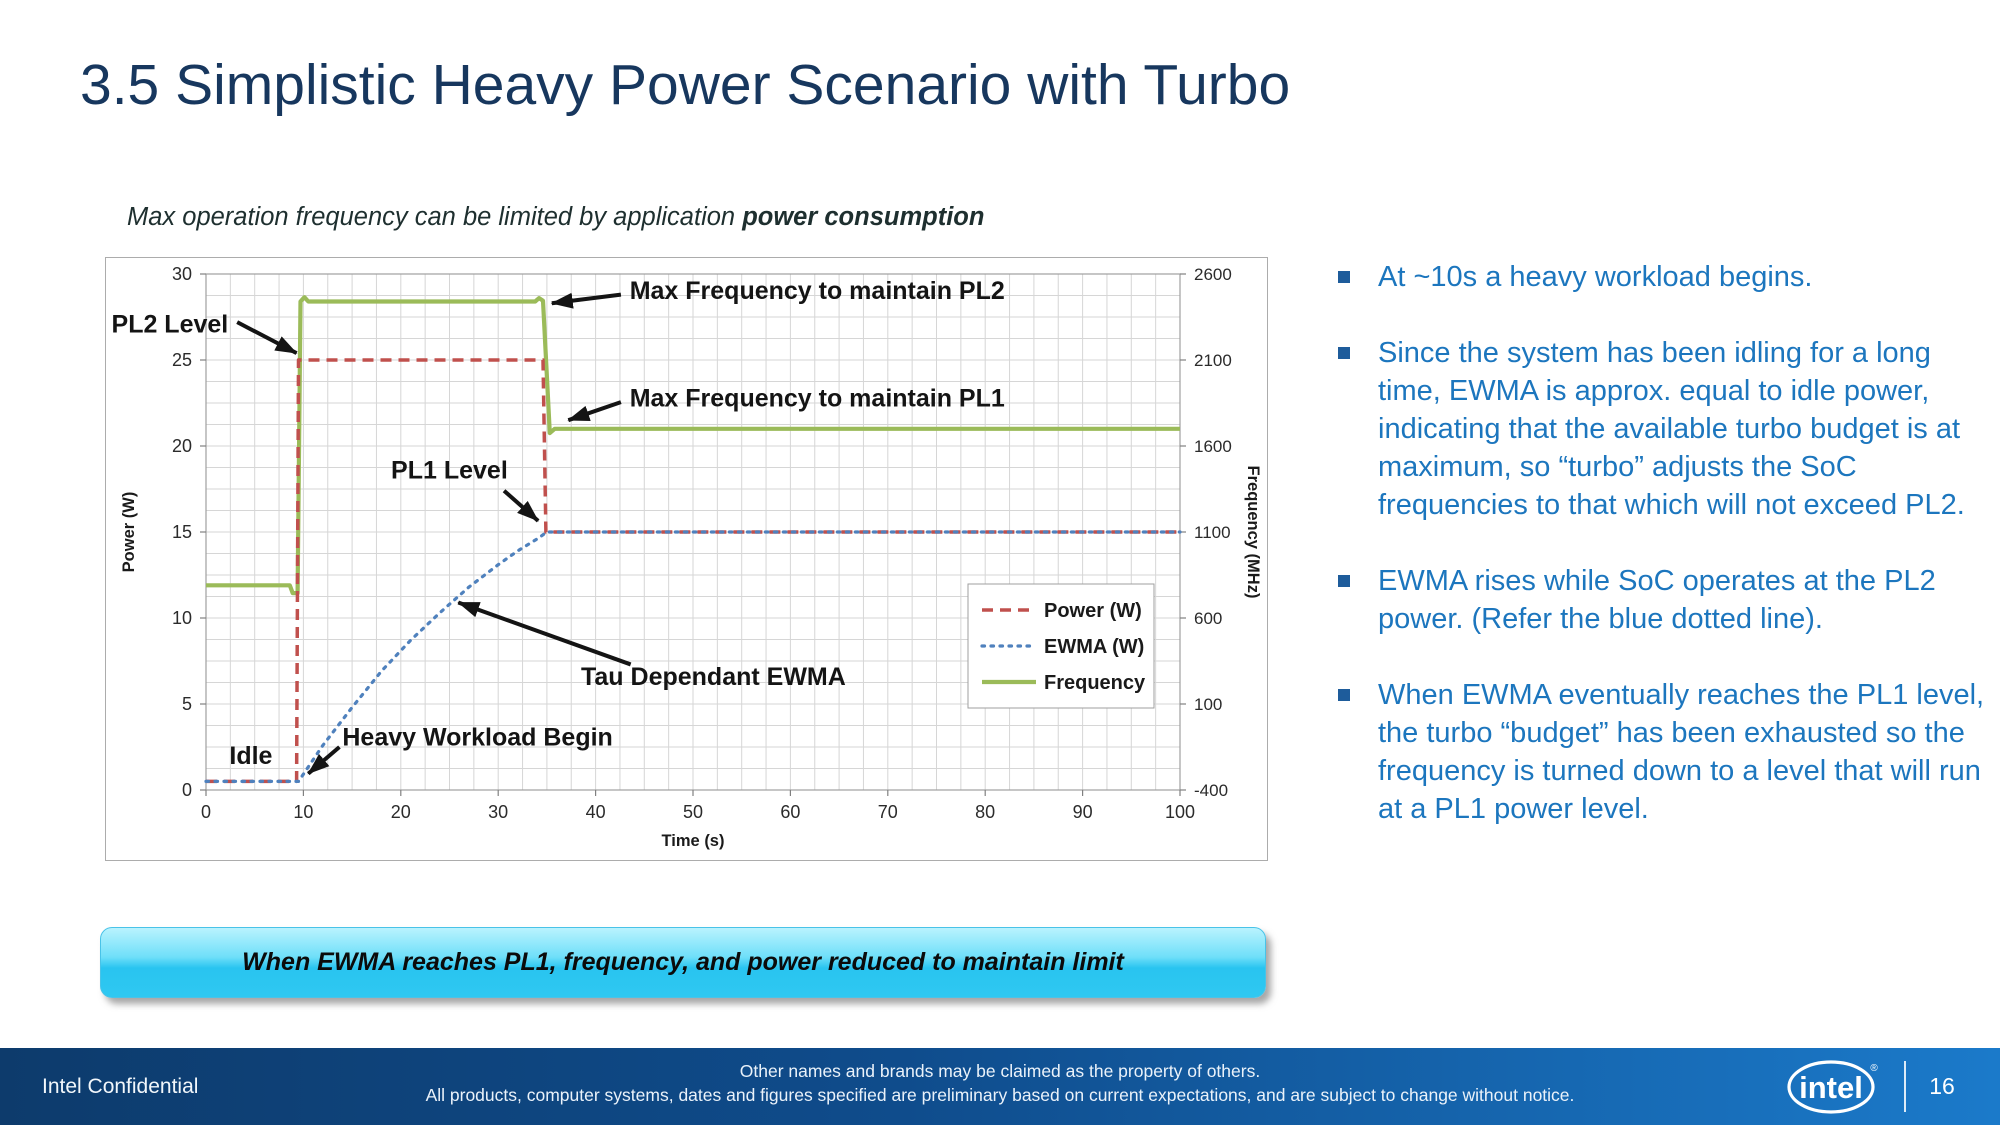 The image size is (2000, 1125). I want to click on bullet-item: At ~10s a heavy workload begins., so click(1664, 277).